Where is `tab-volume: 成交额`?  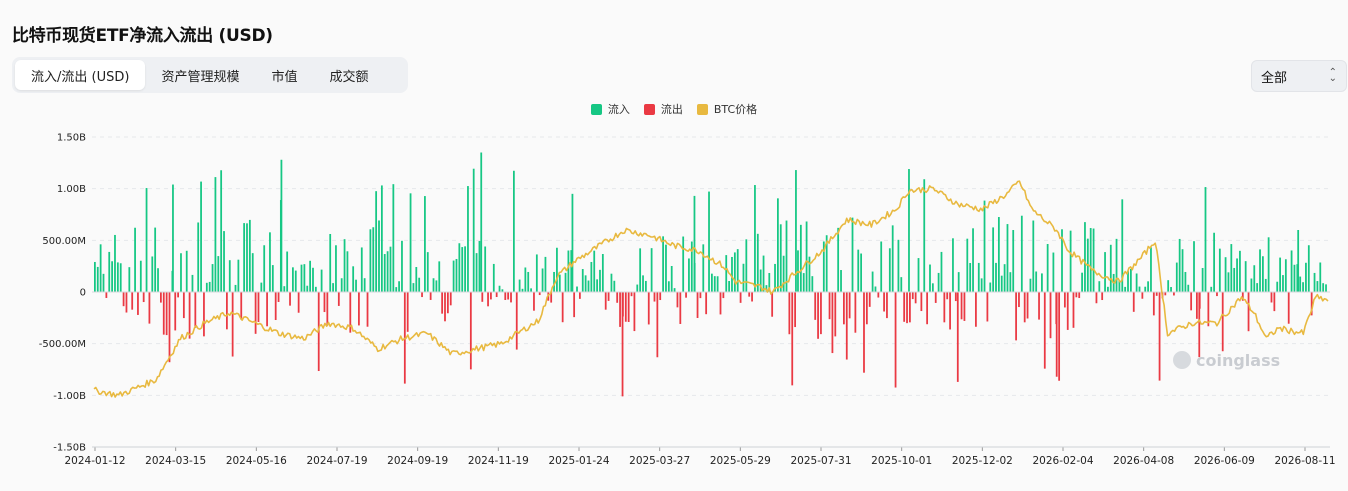 tab-volume: 成交额 is located at coordinates (349, 77).